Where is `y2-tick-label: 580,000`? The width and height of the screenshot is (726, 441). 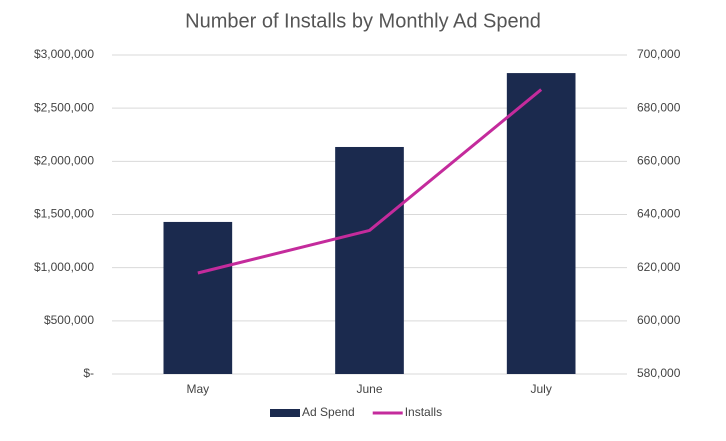 y2-tick-label: 580,000 is located at coordinates (659, 373).